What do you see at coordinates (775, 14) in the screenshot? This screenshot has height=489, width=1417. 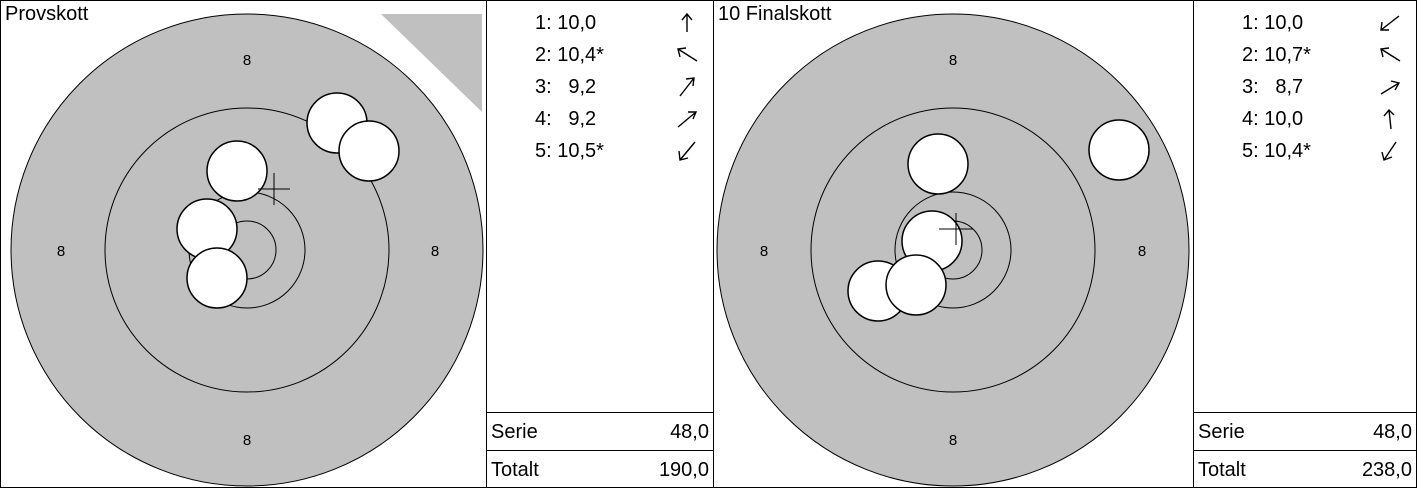 I see `panel-title: 10 Finalskott` at bounding box center [775, 14].